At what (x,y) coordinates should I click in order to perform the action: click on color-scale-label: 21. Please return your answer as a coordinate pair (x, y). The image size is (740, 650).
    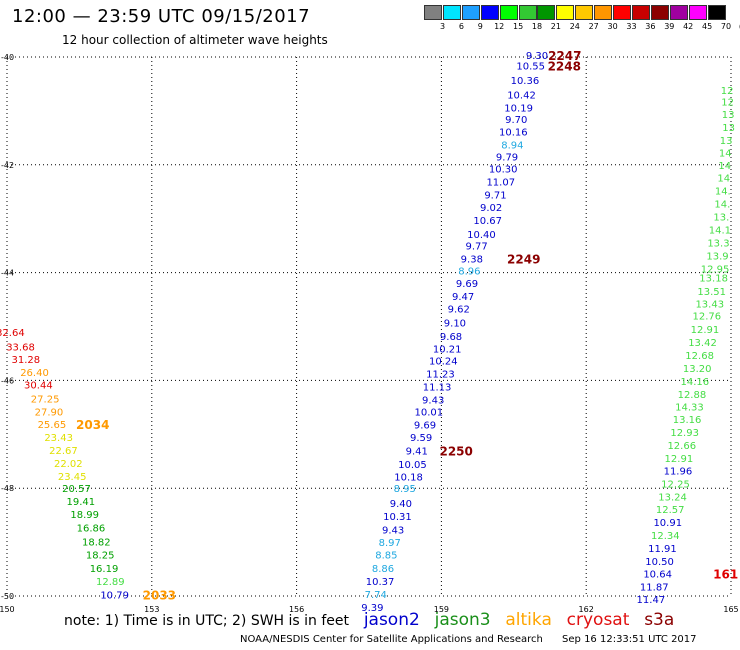
    Looking at the image, I should click on (555, 26).